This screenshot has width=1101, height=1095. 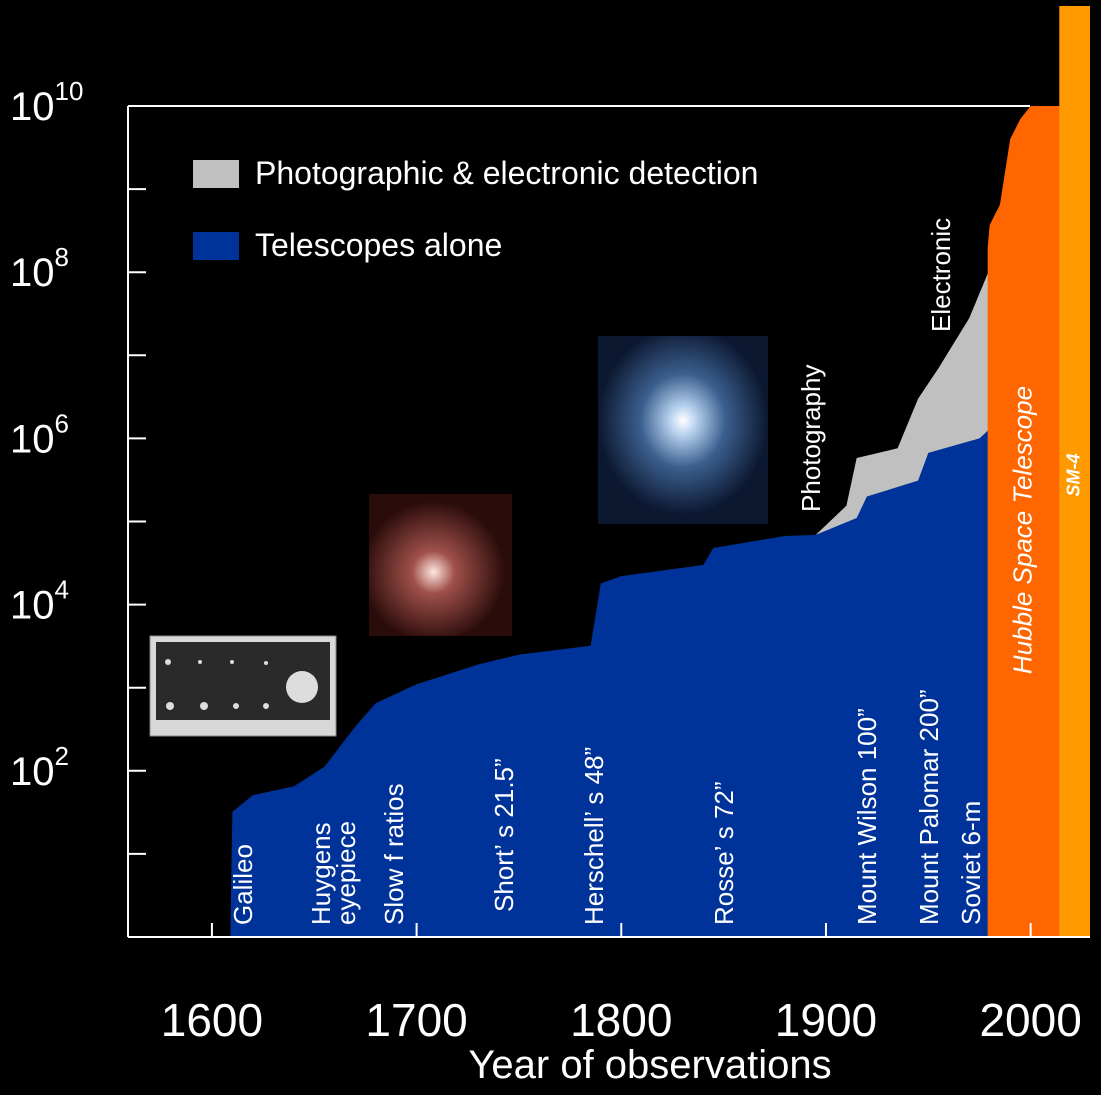 I want to click on x-tick-label: 1600, so click(x=212, y=1020).